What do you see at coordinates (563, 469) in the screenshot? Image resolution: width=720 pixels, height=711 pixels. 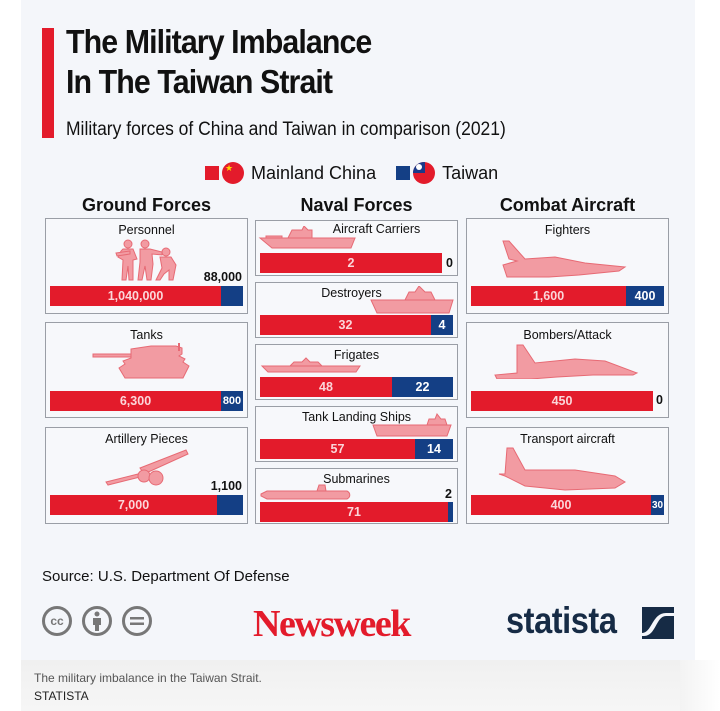 I see `transport-plane-icon` at bounding box center [563, 469].